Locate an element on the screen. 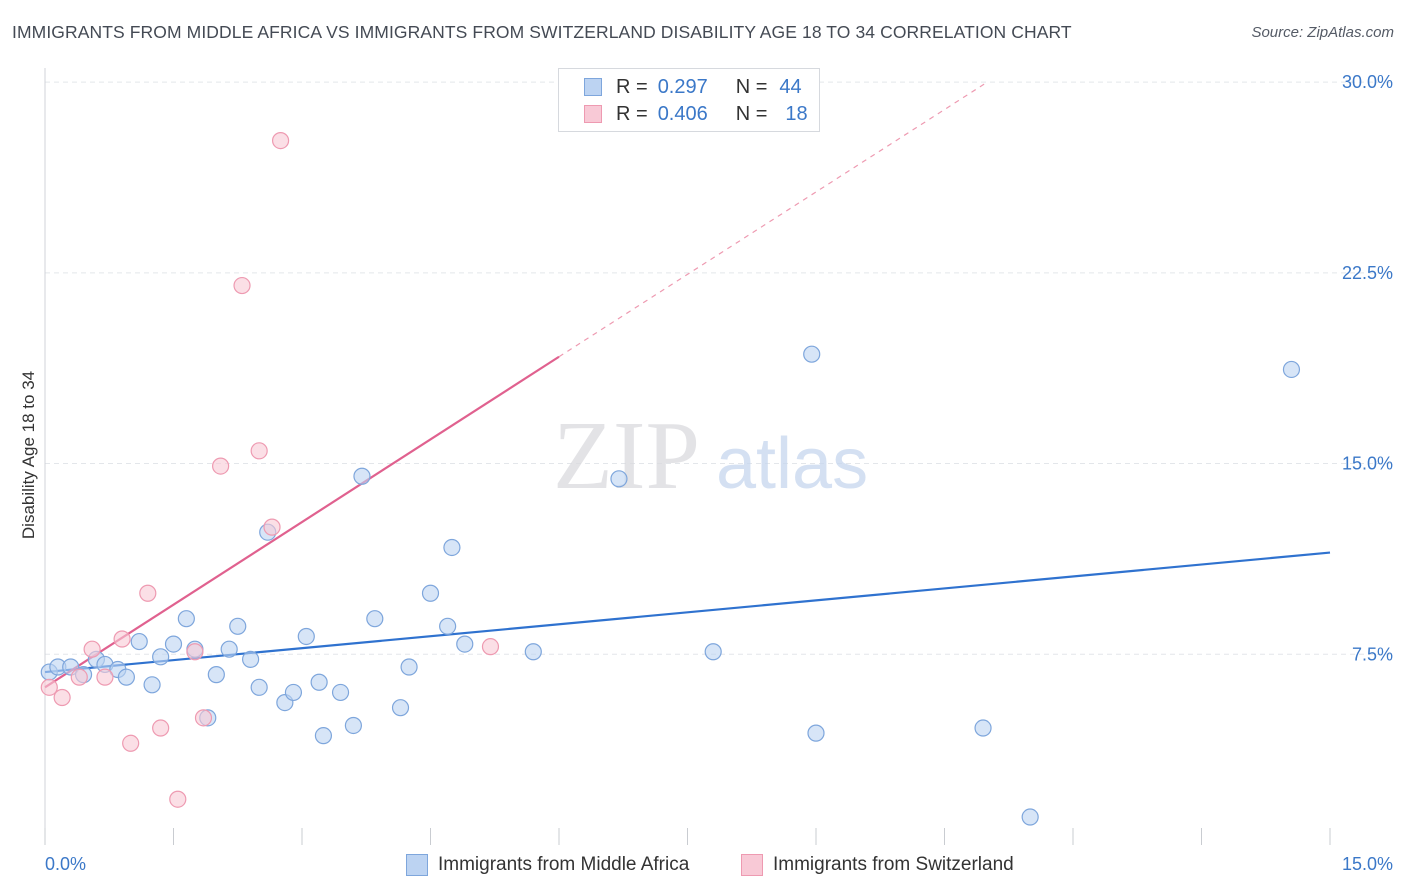 The width and height of the screenshot is (1406, 892). trendline-switzerland is located at coordinates (302, 522).